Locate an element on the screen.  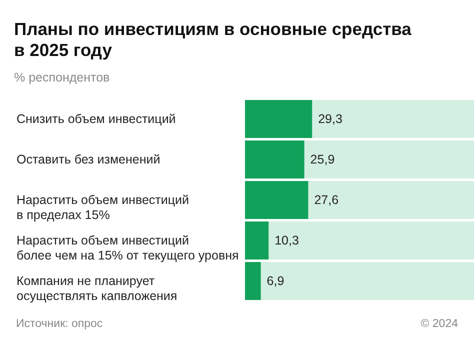
y-tick-label: Нарастить объем инвестиций в пределах 15% is located at coordinates (103, 207).